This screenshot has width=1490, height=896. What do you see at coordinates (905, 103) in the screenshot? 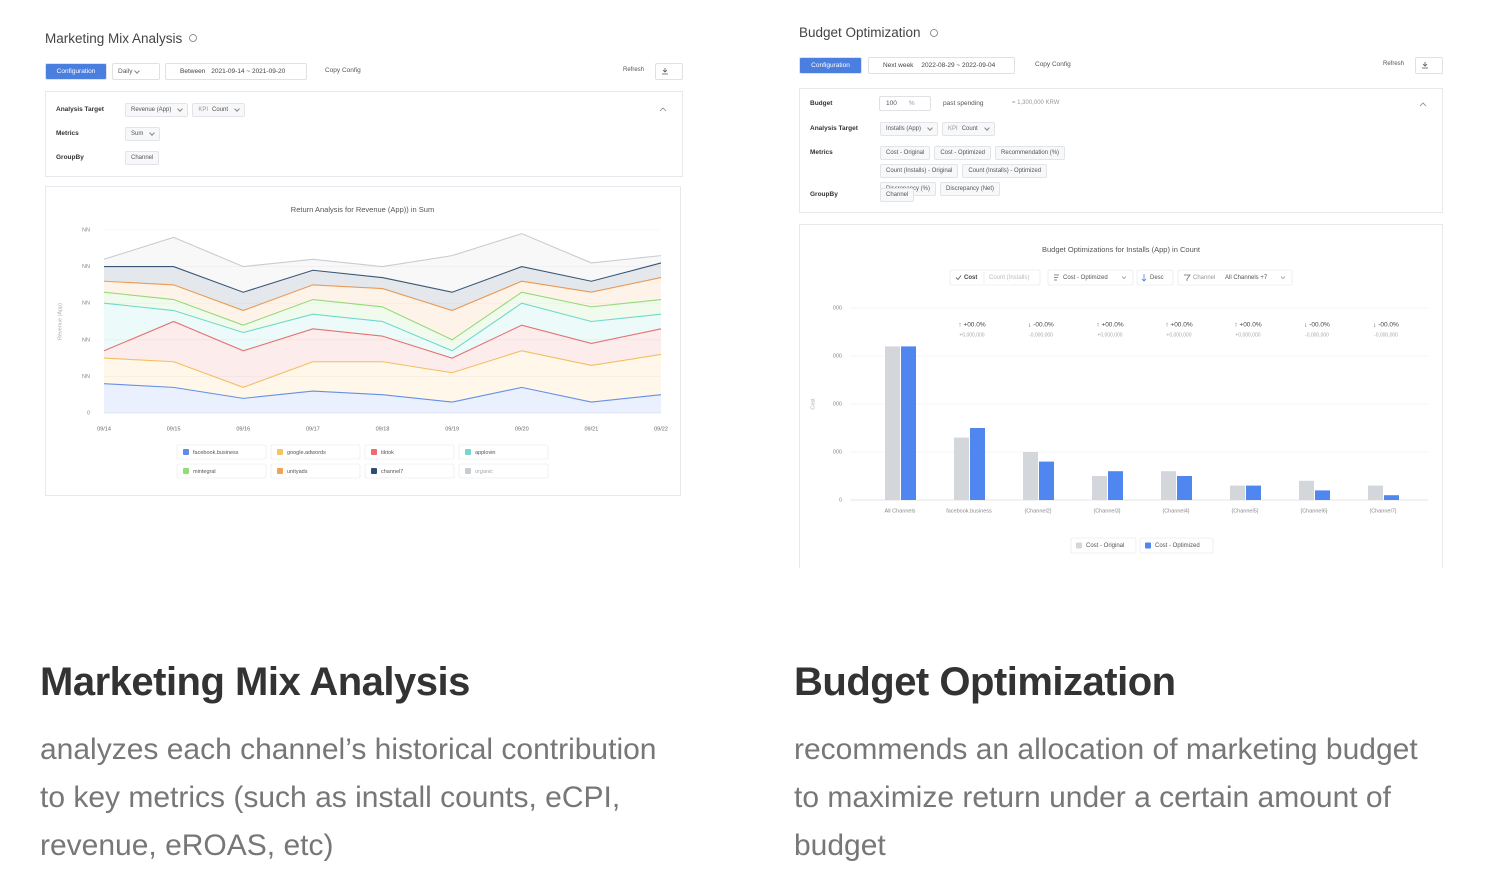
I see `budget-input: 100%` at bounding box center [905, 103].